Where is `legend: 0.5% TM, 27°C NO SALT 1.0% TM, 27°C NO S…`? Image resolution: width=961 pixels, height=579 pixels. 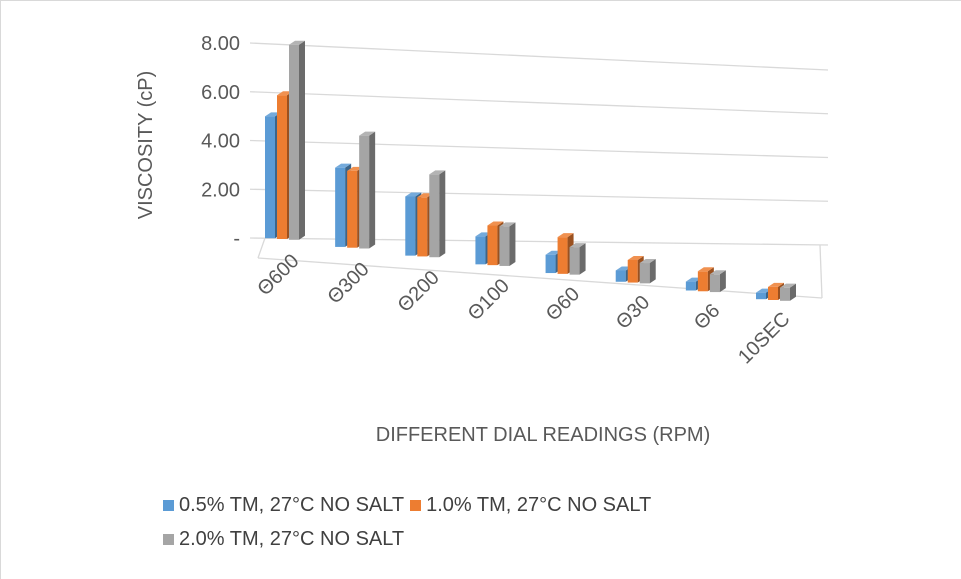
legend: 0.5% TM, 27°C NO SALT 1.0% TM, 27°C NO S… is located at coordinates (513, 522).